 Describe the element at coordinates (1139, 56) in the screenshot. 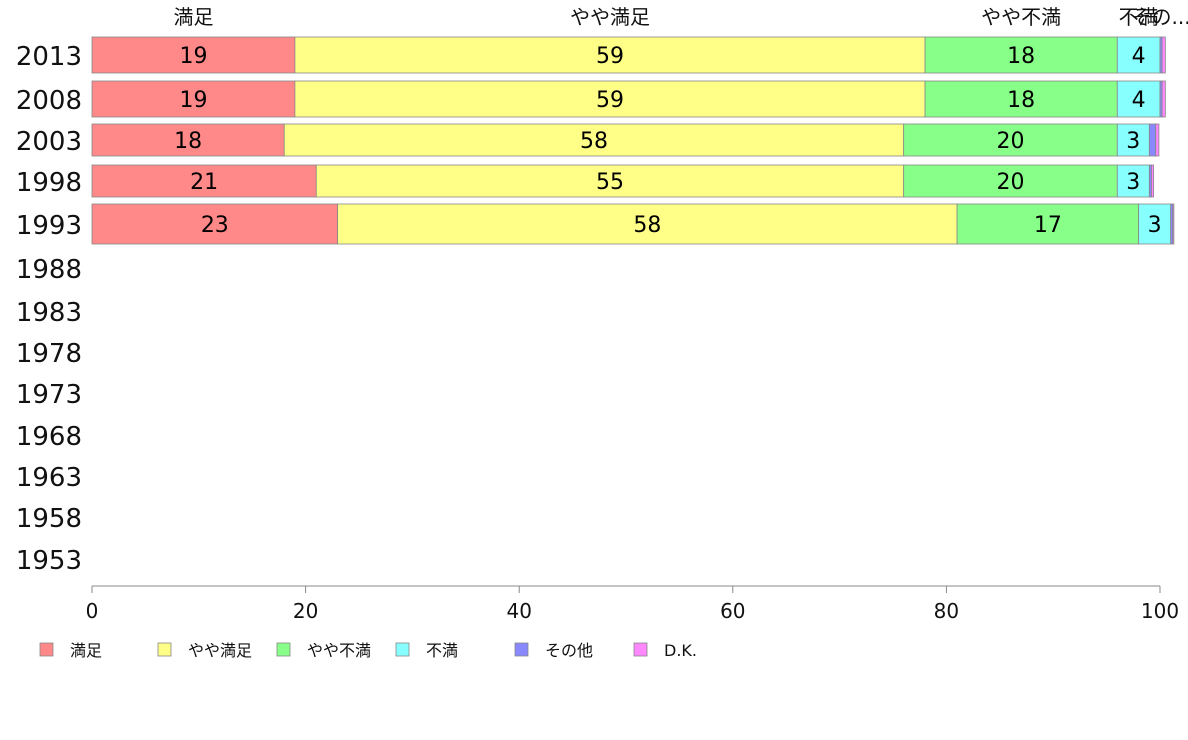

I see `data-label-2013-3: 4` at that location.